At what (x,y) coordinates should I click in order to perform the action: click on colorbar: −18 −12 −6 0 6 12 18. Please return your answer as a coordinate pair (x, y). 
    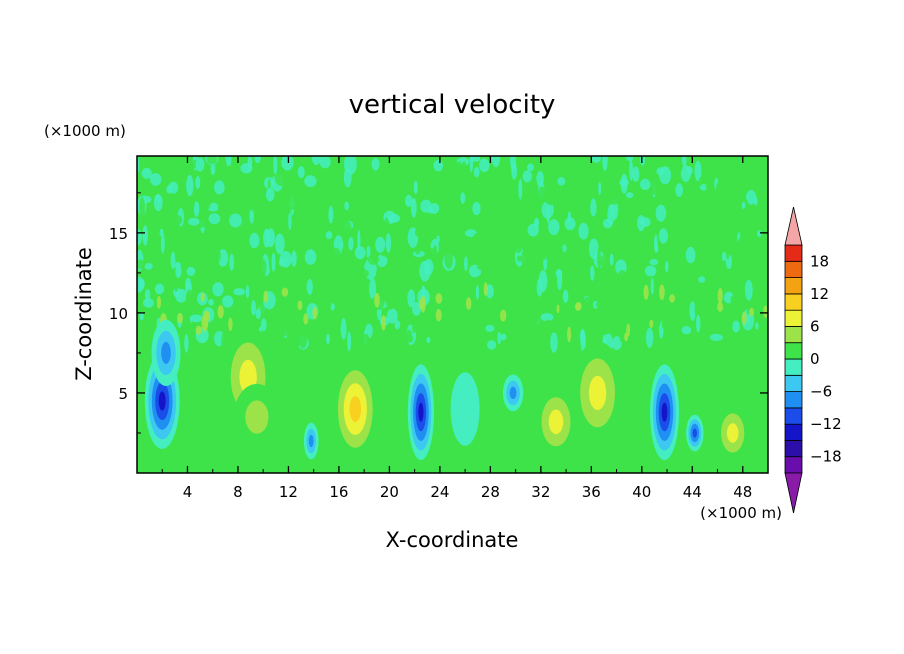
    Looking at the image, I should click on (813, 360).